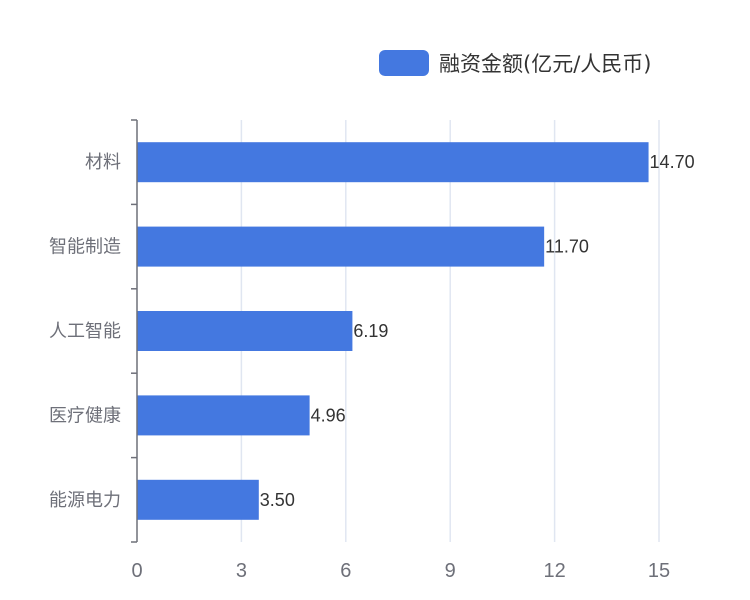 Image resolution: width=750 pixels, height=600 pixels. Describe the element at coordinates (567, 247) in the screenshot. I see `bar-value-label: 11.70` at that location.